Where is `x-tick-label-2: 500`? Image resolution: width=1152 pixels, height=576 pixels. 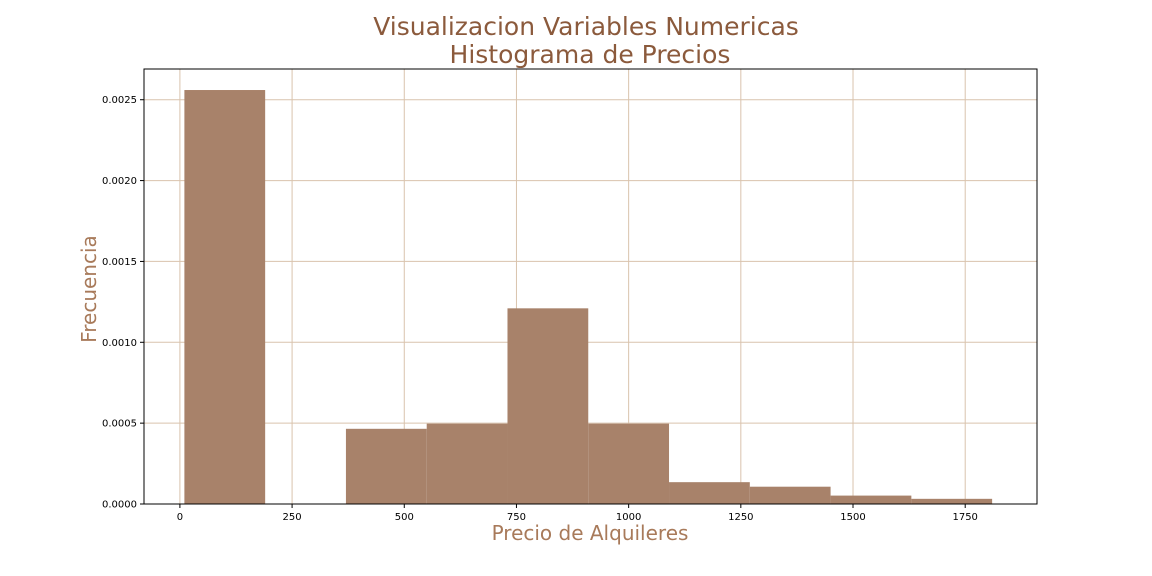
x-tick-label-2: 500 is located at coordinates (404, 517).